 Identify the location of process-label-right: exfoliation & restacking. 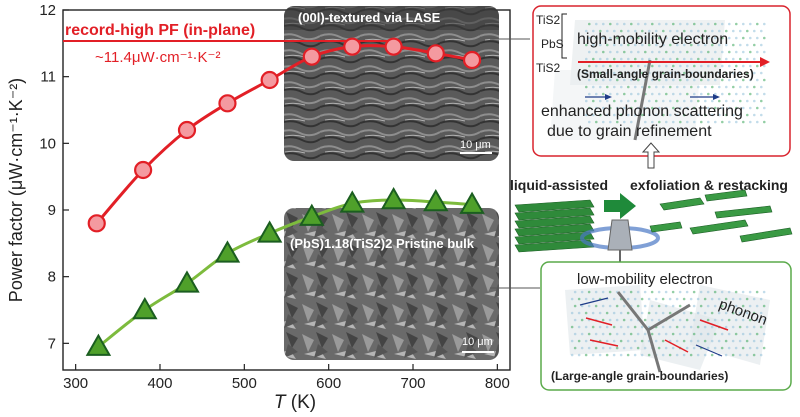
(709, 185).